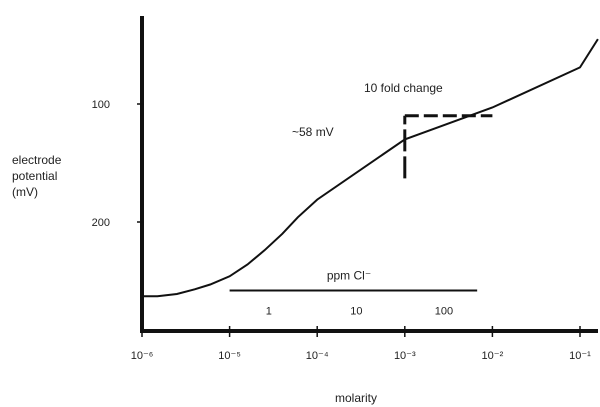  What do you see at coordinates (349, 275) in the screenshot?
I see `ppm-axis-title: ppm Cl⁻` at bounding box center [349, 275].